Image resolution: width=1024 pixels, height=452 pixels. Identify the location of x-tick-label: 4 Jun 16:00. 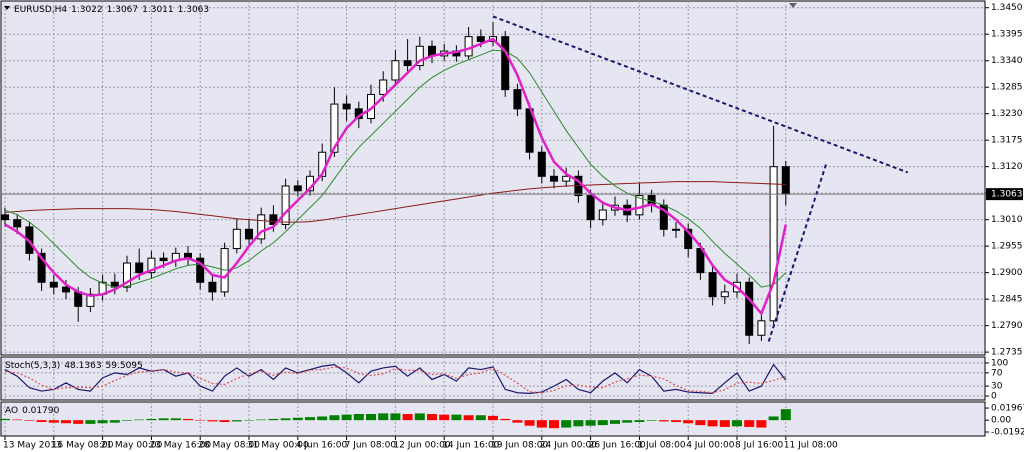
(322, 446).